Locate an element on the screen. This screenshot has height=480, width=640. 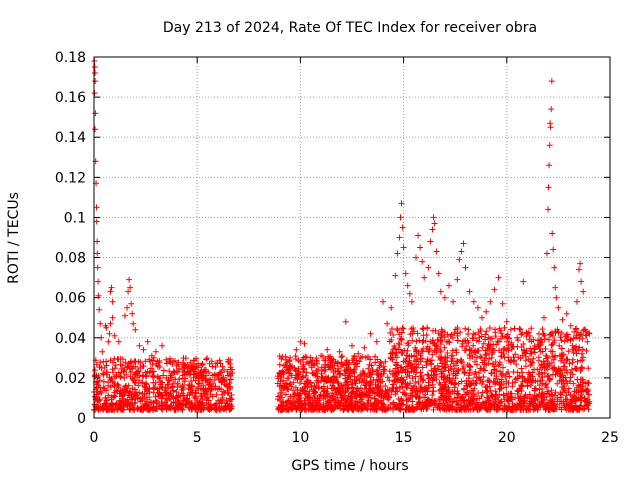
y-axis-label: ROTI / TECUs is located at coordinates (14, 238).